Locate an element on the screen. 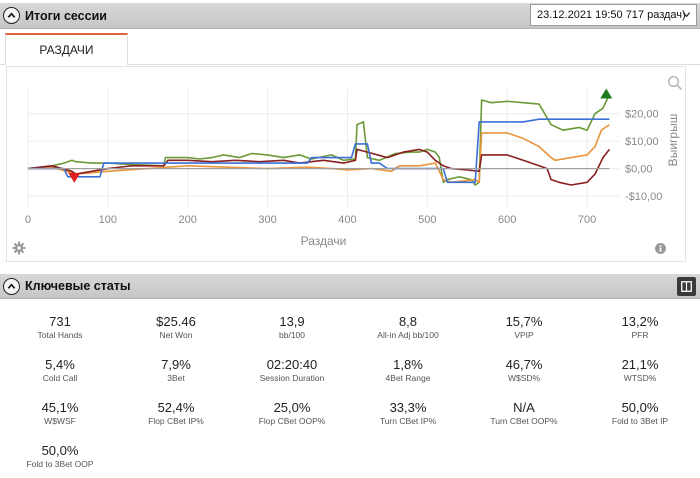 Image resolution: width=700 pixels, height=478 pixels. stat-label: Turn CBet IP% is located at coordinates (408, 421).